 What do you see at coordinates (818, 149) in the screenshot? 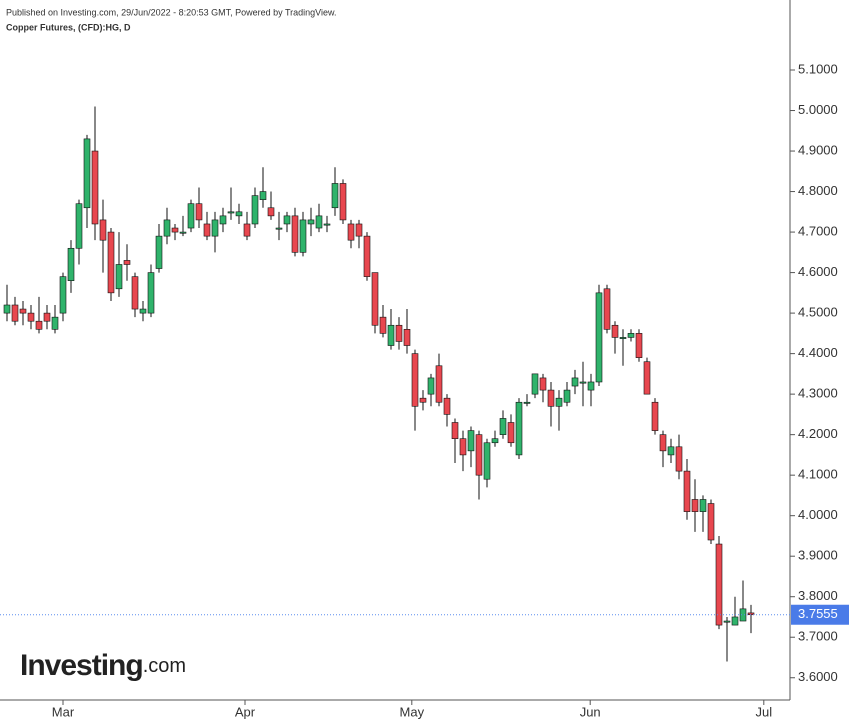
I see `y-tick-label: 4.9000` at bounding box center [818, 149].